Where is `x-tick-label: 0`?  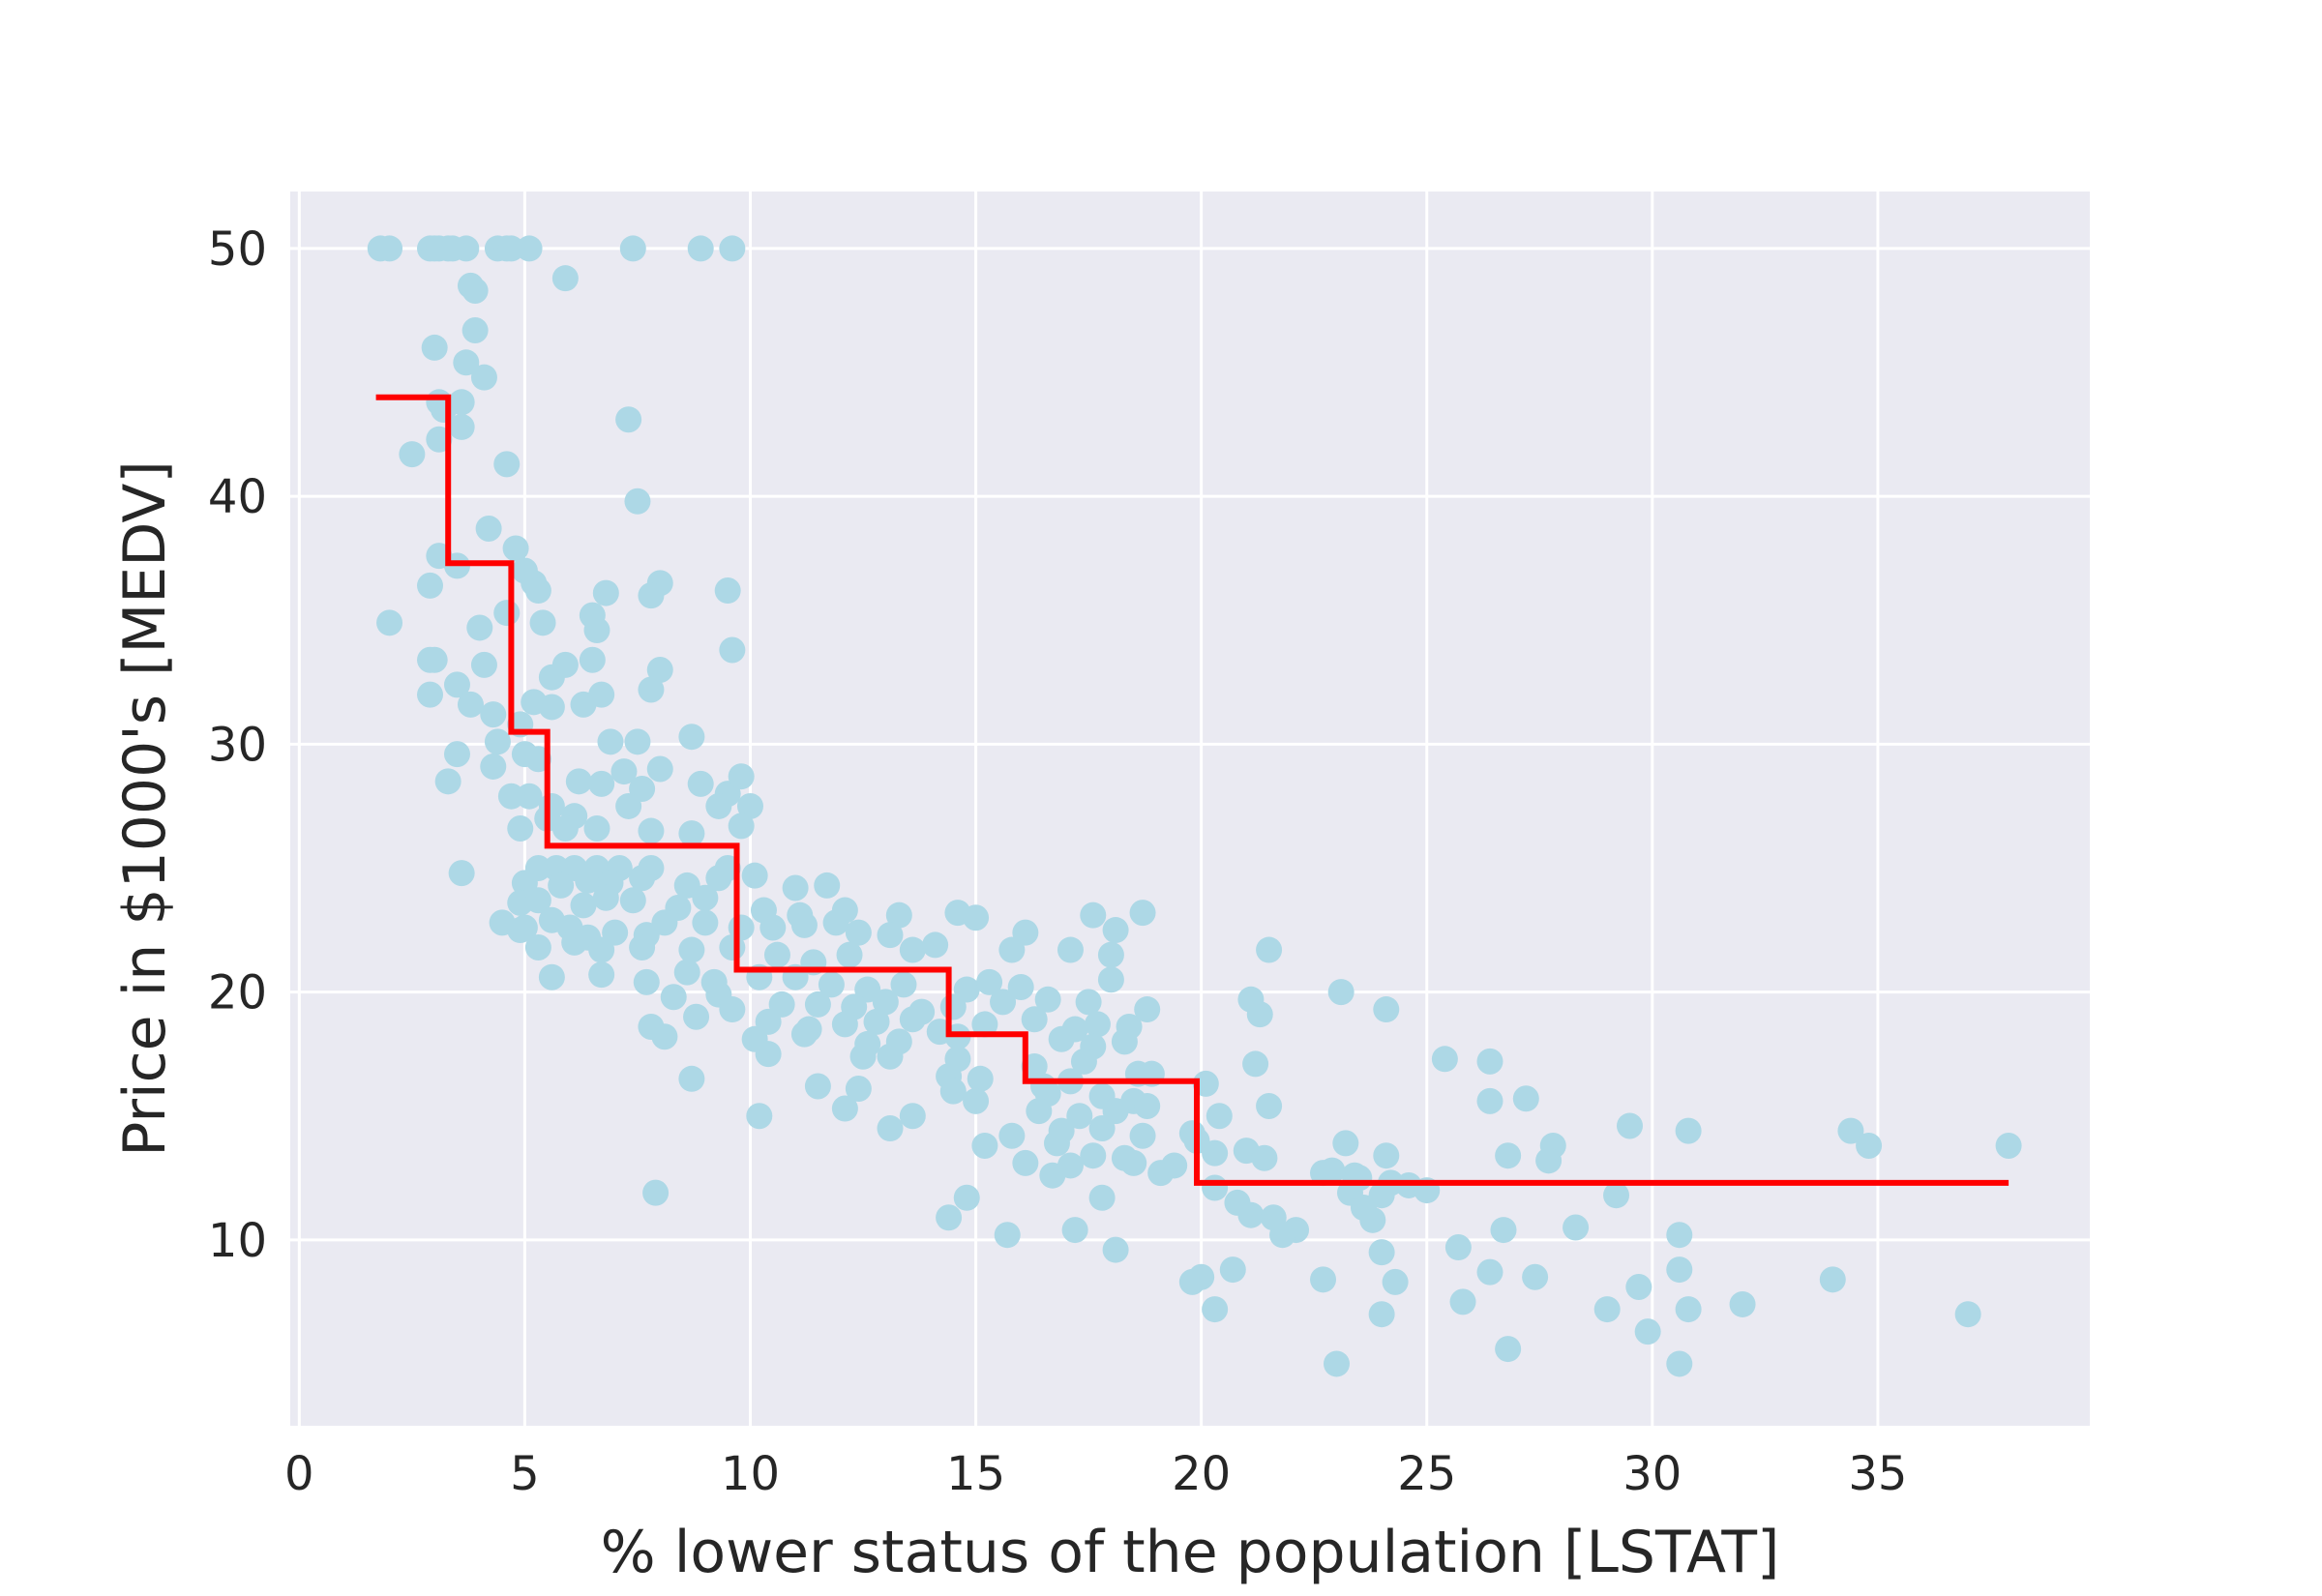
x-tick-label: 0 is located at coordinates (299, 1474).